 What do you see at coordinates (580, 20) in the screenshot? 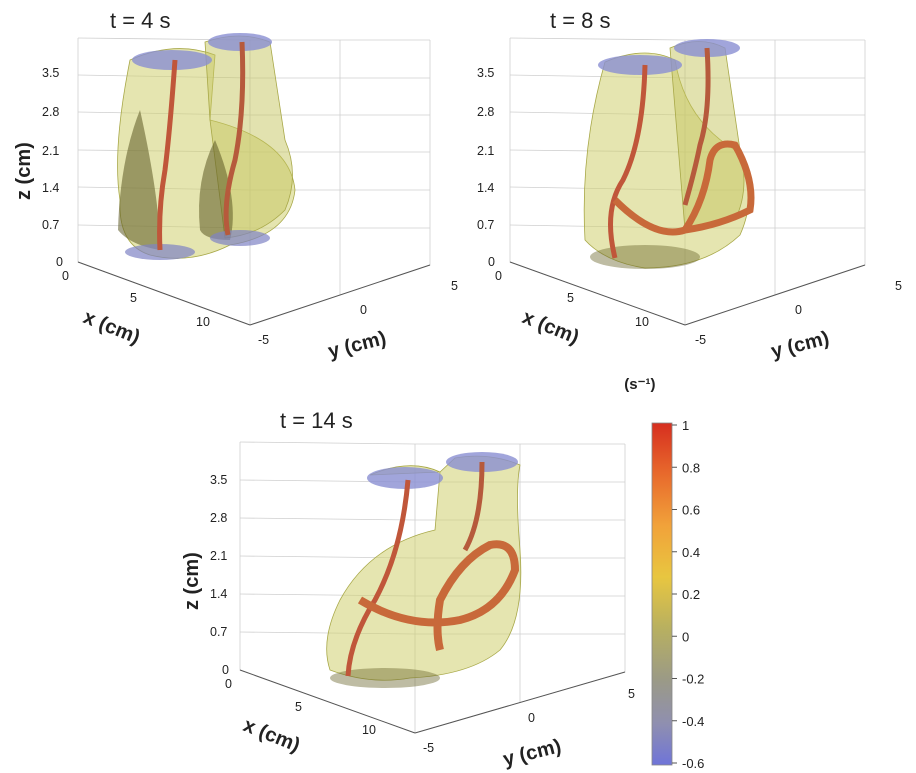
I see `panel-title: t = 8 s` at bounding box center [580, 20].